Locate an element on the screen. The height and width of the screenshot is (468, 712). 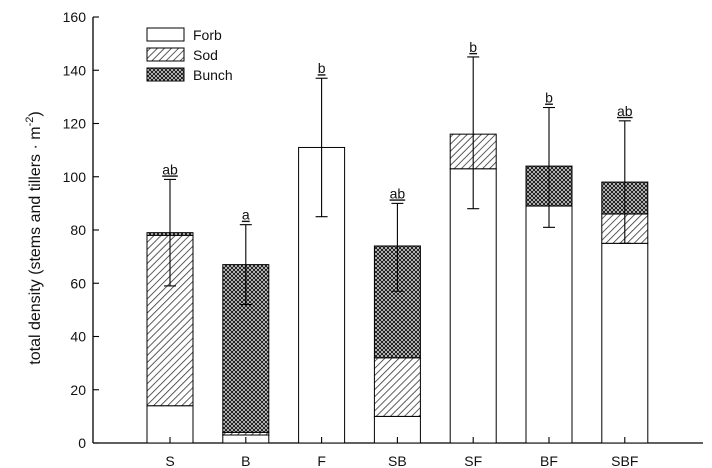
y-tick-label: 160 is located at coordinates (75, 17).